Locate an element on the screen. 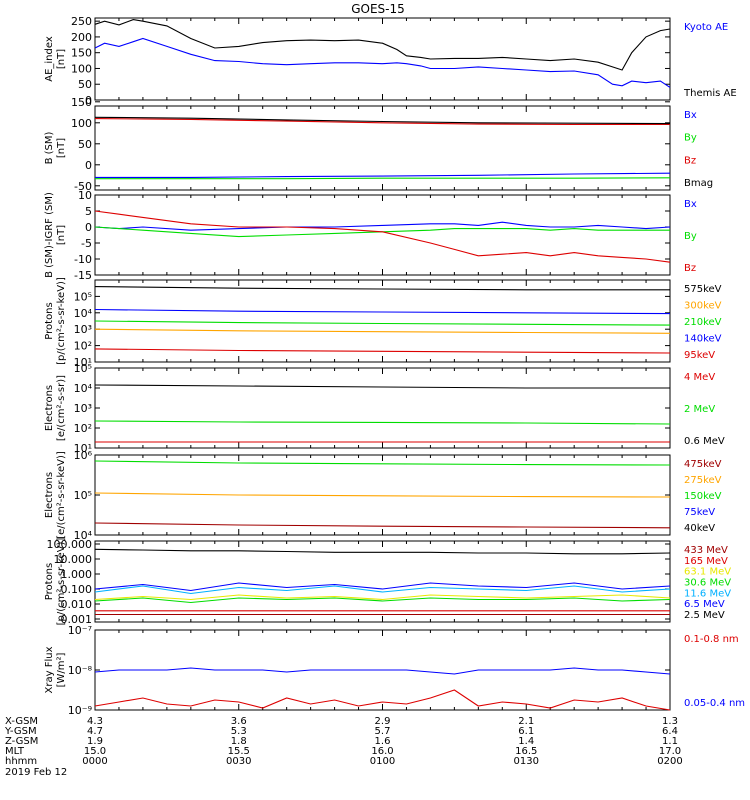 The image size is (750, 800). series-line-475kev is located at coordinates (382, 525).